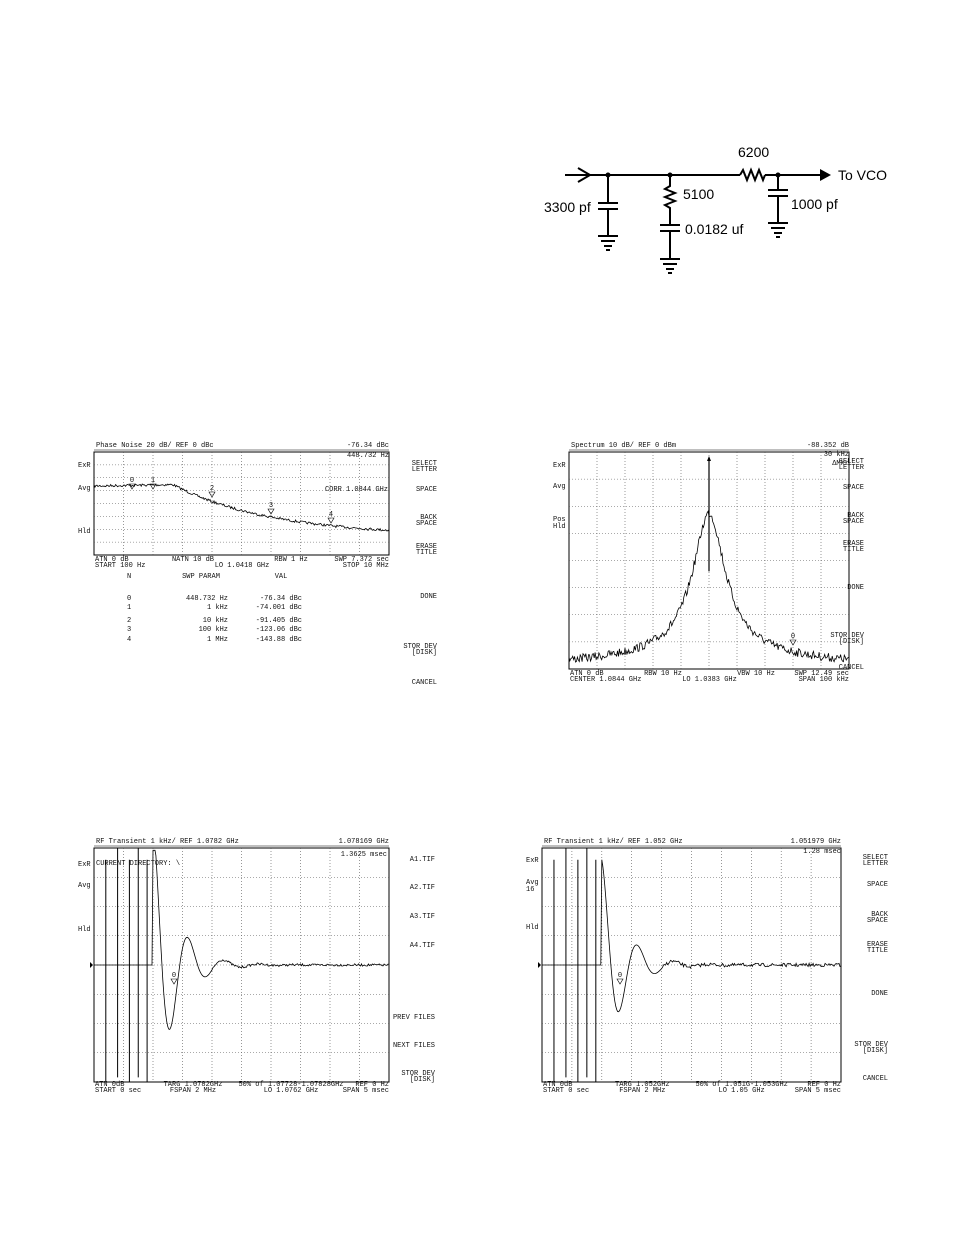  Describe the element at coordinates (279, 608) in the screenshot. I see `table-cell: -74.001 dBc` at that location.